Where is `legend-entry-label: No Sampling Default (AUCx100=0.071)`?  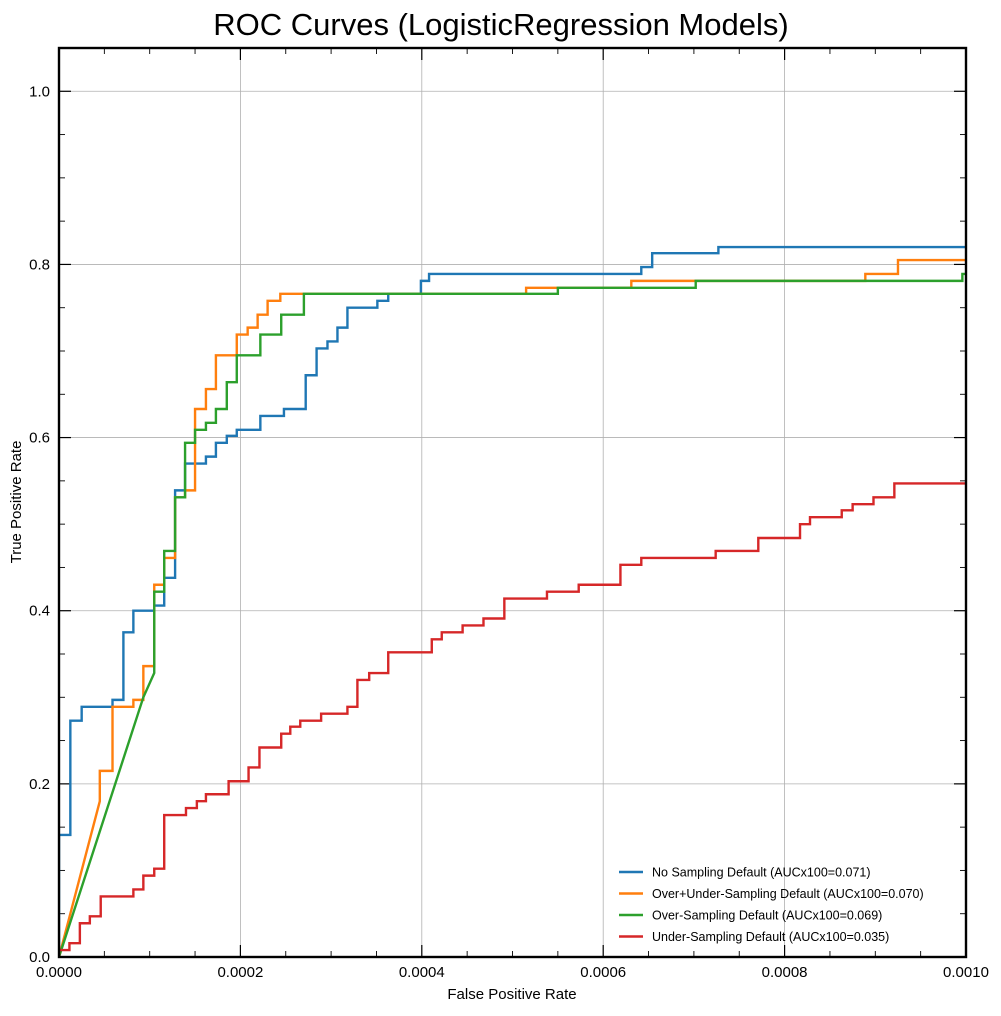
legend-entry-label: No Sampling Default (AUCx100=0.071) is located at coordinates (761, 873).